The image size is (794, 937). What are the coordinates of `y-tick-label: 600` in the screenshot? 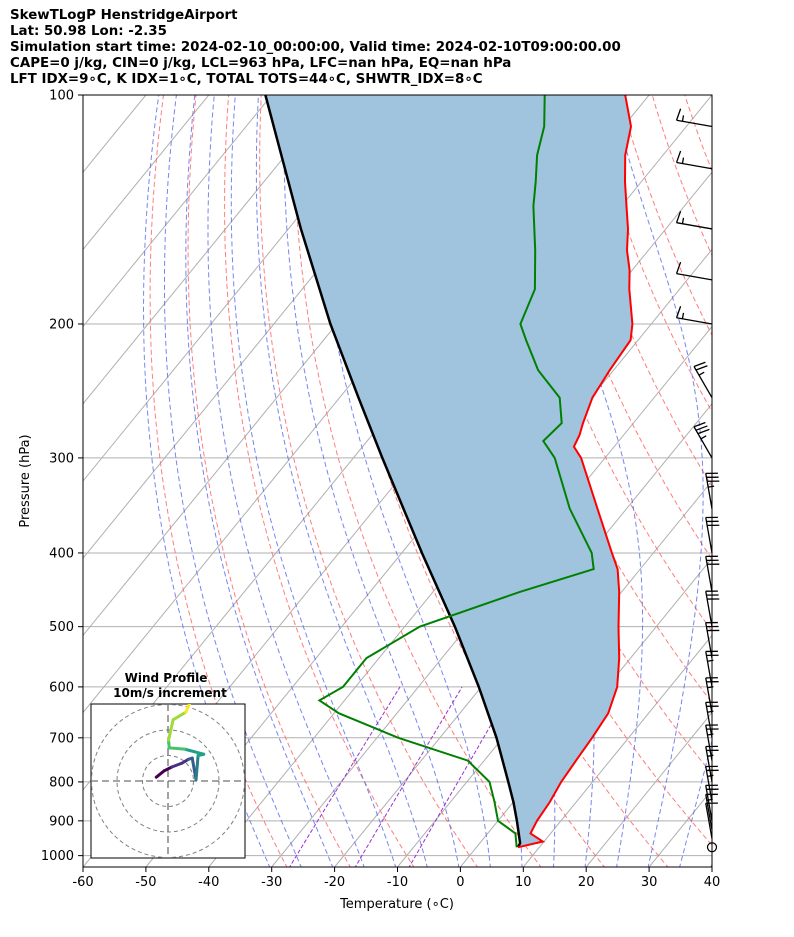 It's located at (61, 687).